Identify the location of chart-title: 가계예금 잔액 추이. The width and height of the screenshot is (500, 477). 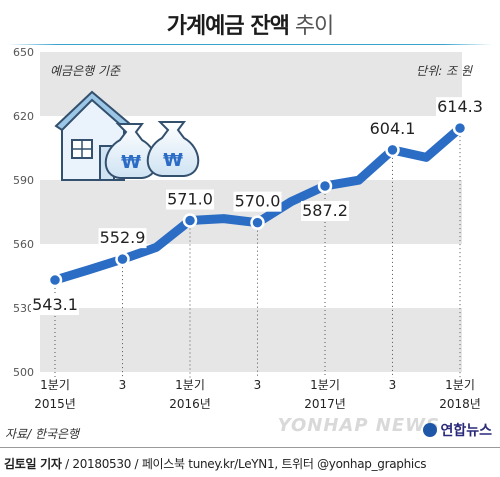
(250, 24).